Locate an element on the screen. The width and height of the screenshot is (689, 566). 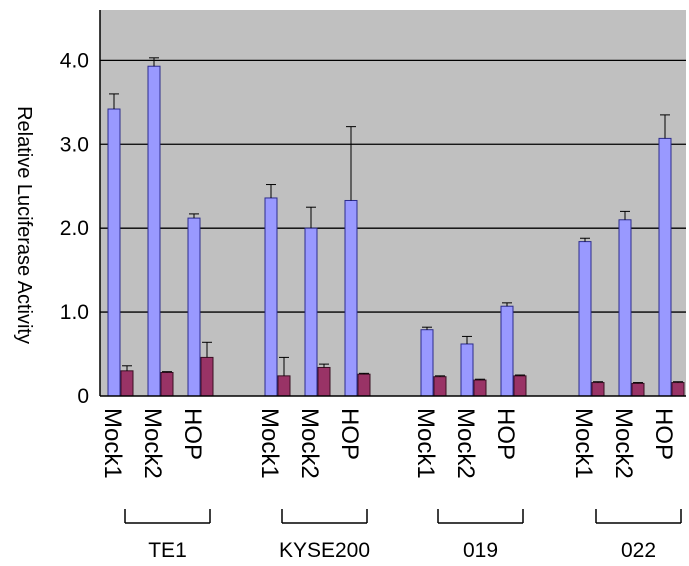
y-tick-label: 4.0 is located at coordinates (74, 60).